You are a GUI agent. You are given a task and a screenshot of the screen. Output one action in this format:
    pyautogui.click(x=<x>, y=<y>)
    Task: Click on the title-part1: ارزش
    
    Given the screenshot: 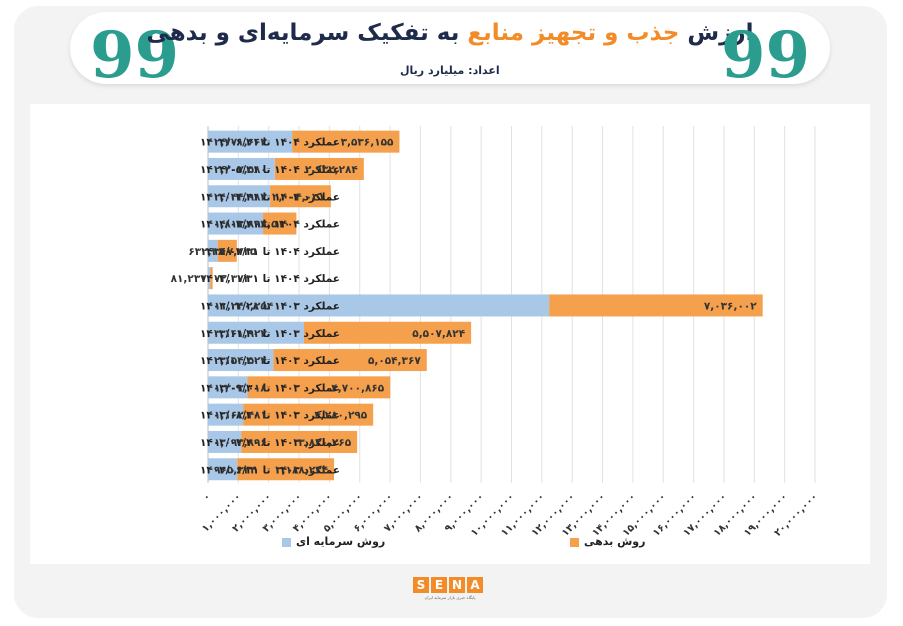 What is the action you would take?
    pyautogui.click(x=720, y=33)
    